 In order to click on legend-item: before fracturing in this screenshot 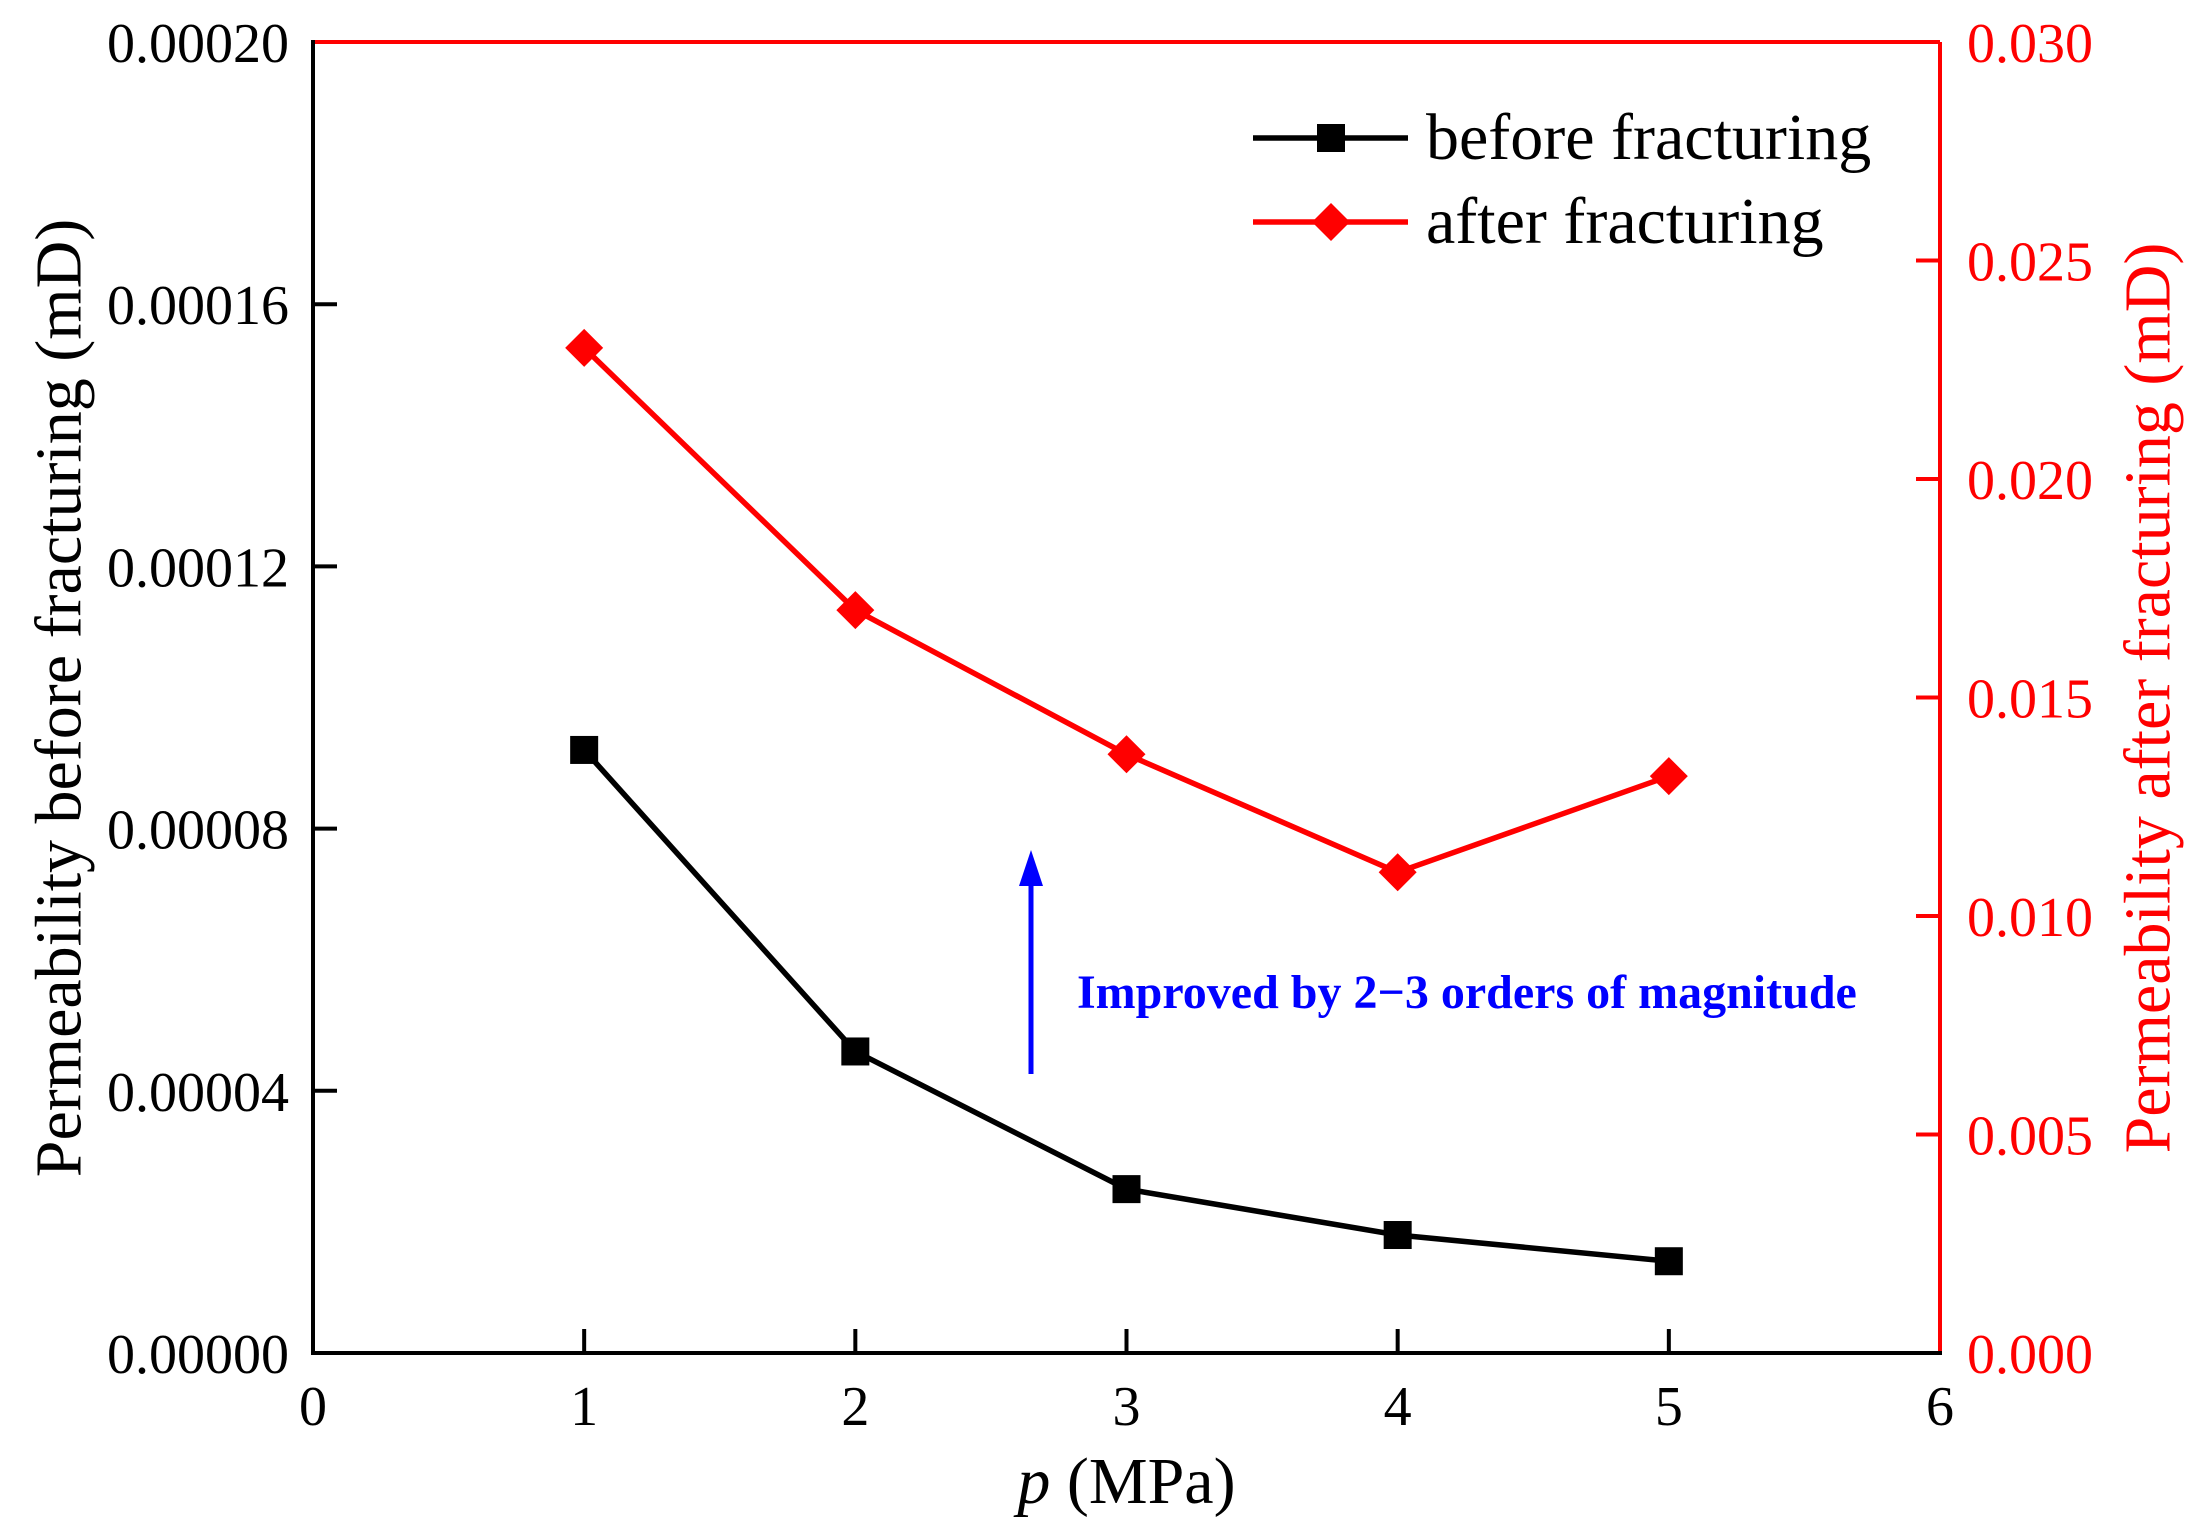, I will do `click(1562, 137)`.